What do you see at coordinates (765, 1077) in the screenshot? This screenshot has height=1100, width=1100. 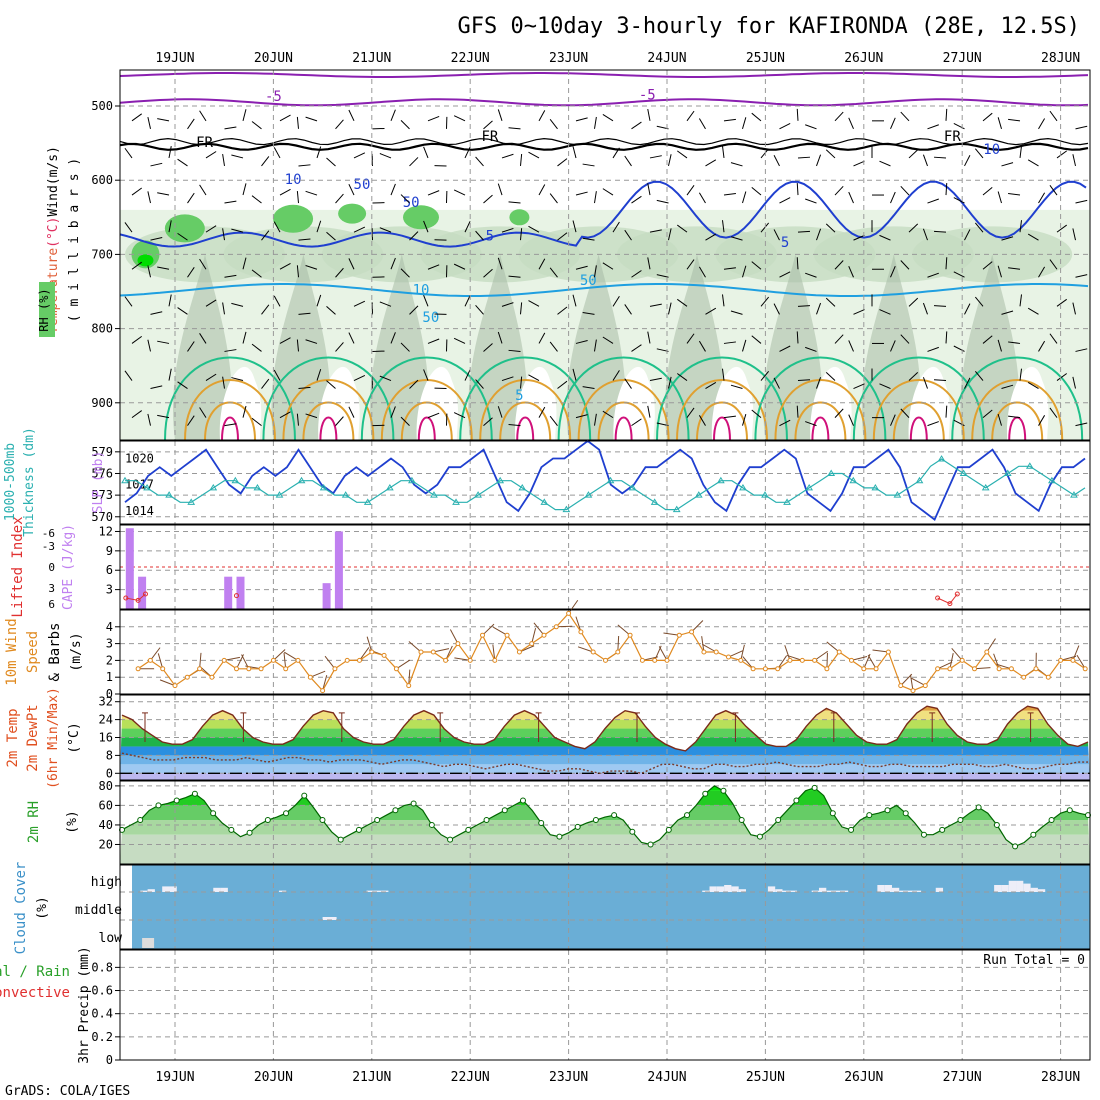 I see `date-label-bottom: 25JUN` at bounding box center [765, 1077].